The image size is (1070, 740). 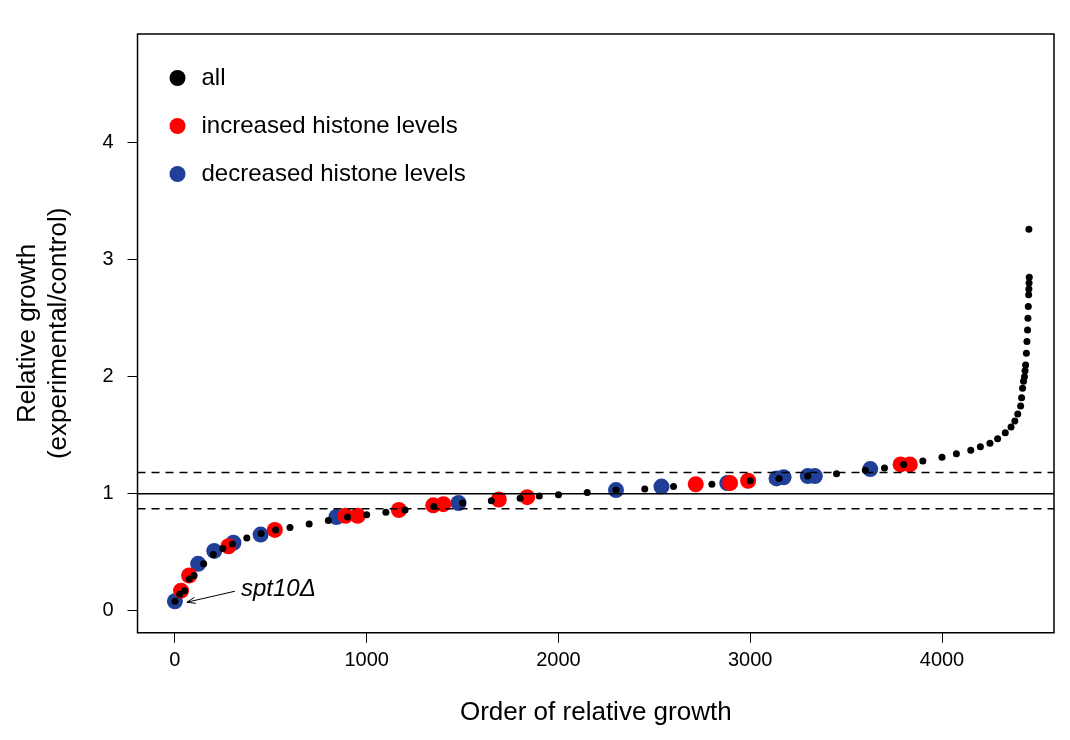 I want to click on y-tick-label: 1, so click(x=108, y=492).